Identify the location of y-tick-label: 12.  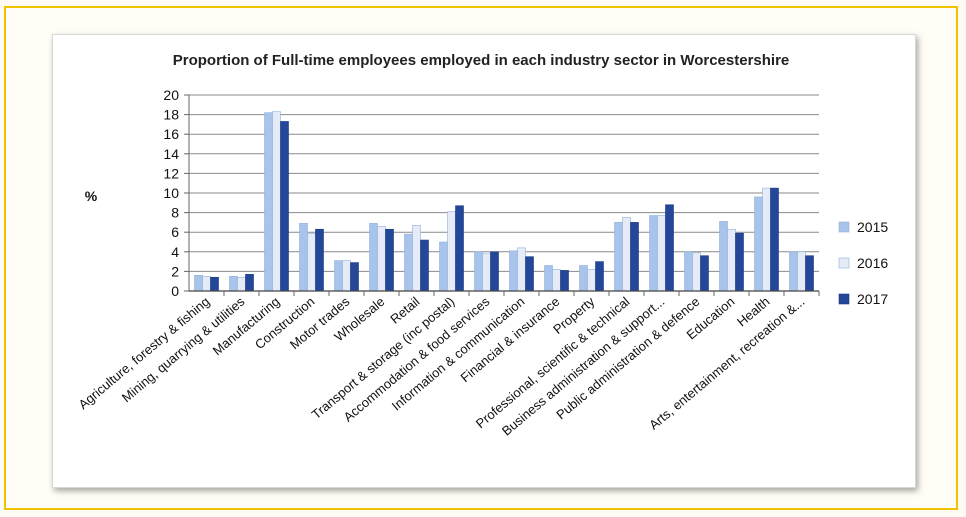
(171, 173).